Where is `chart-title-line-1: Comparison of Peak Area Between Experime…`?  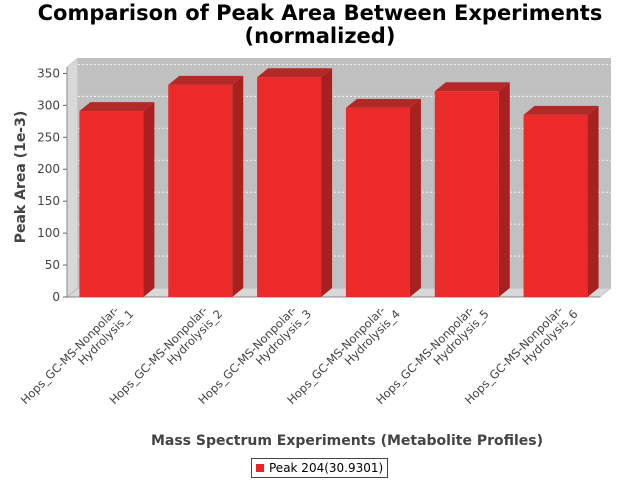 chart-title-line-1: Comparison of Peak Area Between Experime… is located at coordinates (320, 13).